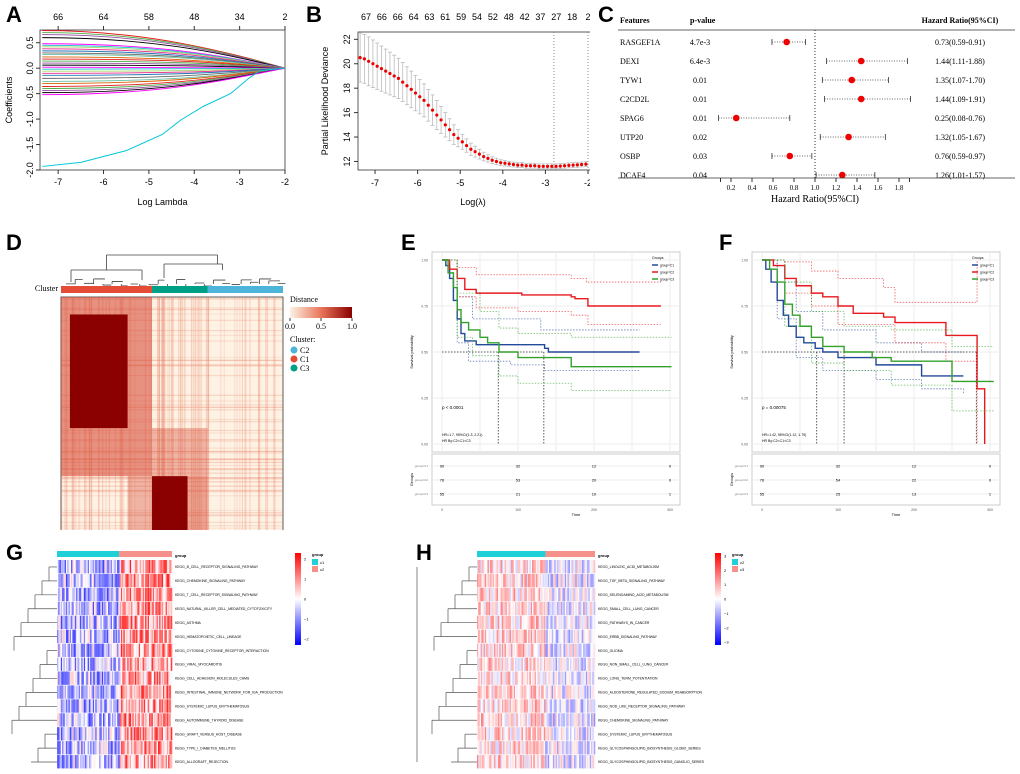 This screenshot has height=774, width=1020. Describe the element at coordinates (838, 480) in the screenshot. I see `risk-count: 54` at that location.